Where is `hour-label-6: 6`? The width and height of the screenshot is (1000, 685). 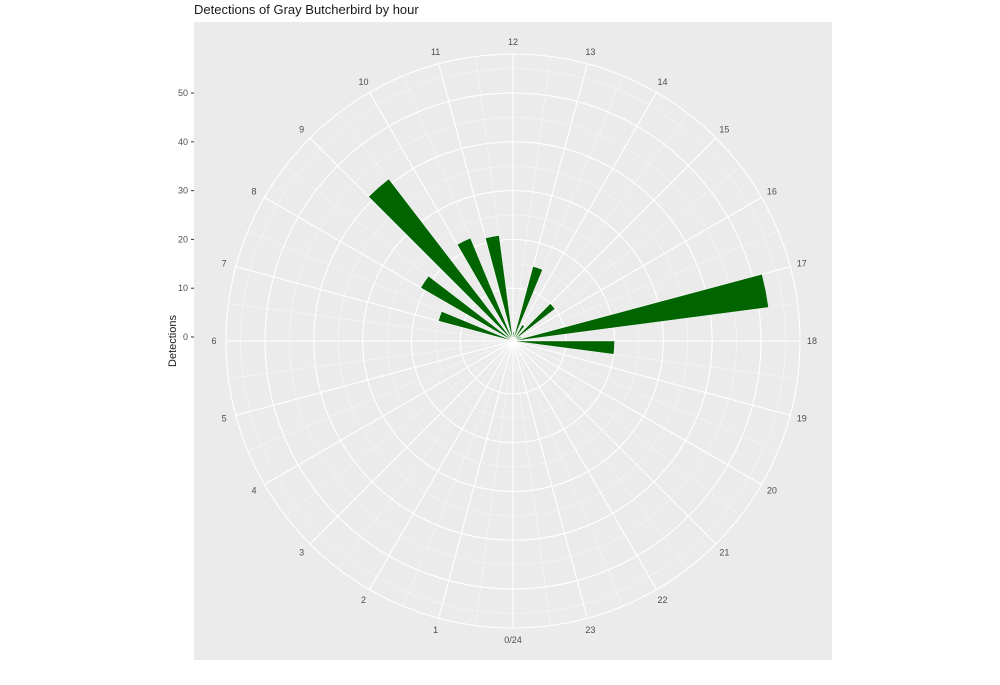 hour-label-6: 6 is located at coordinates (213, 341).